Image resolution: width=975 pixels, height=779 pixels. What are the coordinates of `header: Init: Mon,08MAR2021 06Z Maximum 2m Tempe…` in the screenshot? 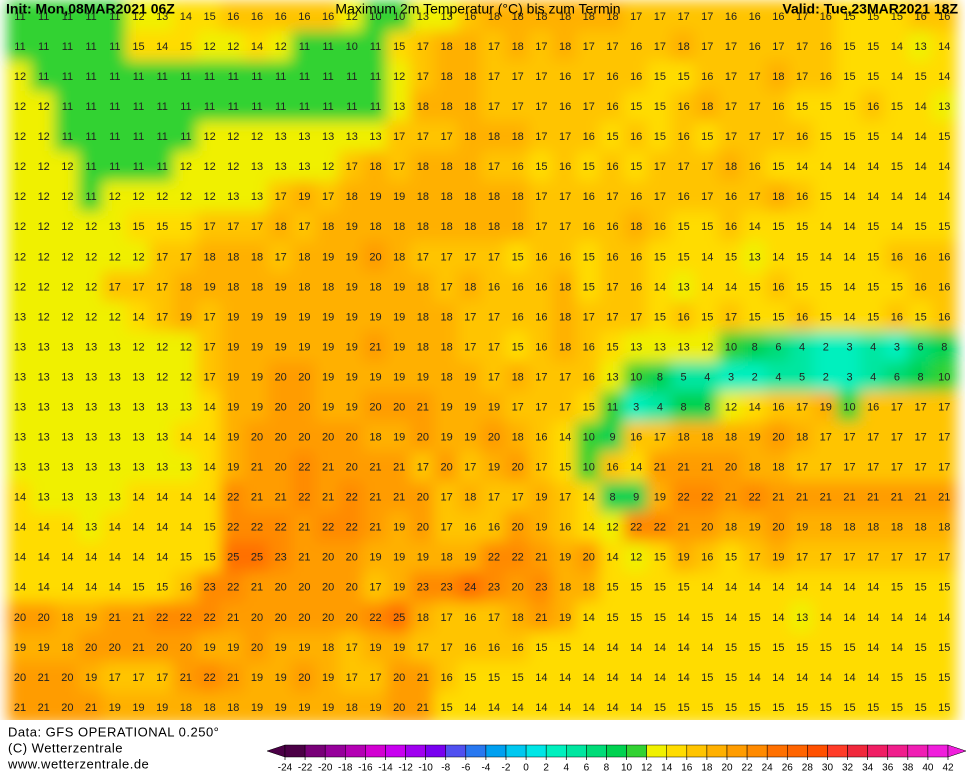 It's located at (482, 9).